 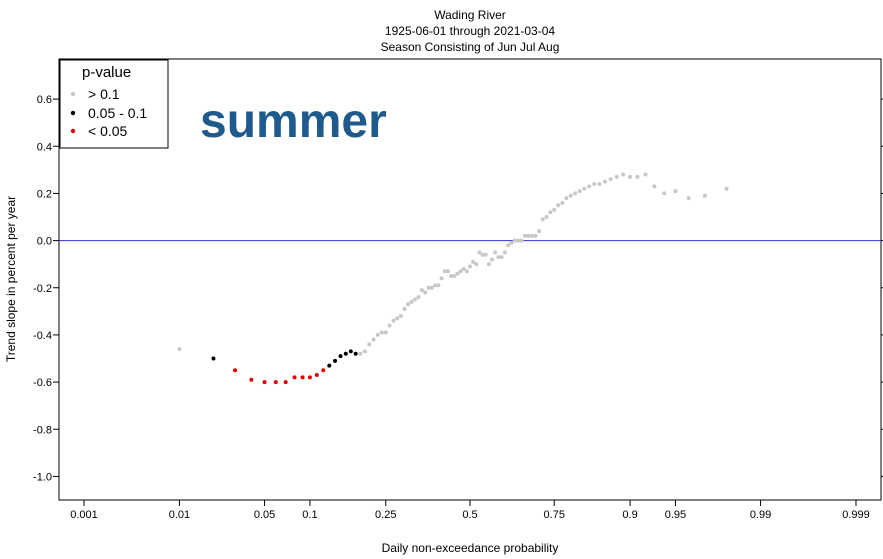 I want to click on x-tick-label: 0.05, so click(x=264, y=515).